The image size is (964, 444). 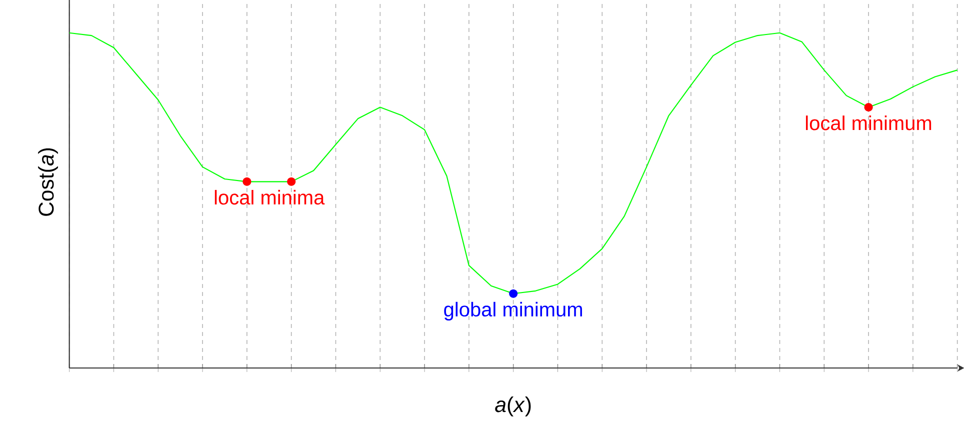 What do you see at coordinates (513, 311) in the screenshot?
I see `annotation: global minimum` at bounding box center [513, 311].